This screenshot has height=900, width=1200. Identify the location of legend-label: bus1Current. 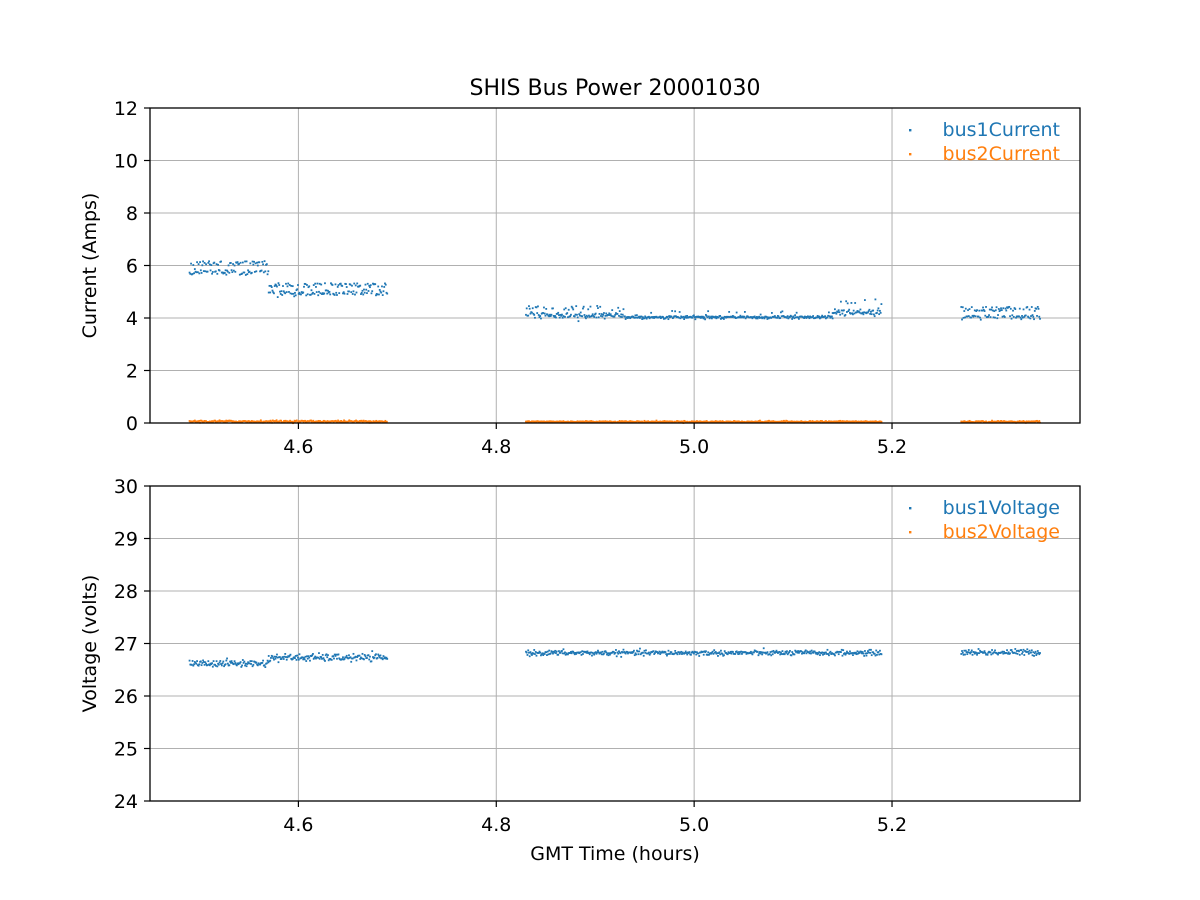
(1001, 130).